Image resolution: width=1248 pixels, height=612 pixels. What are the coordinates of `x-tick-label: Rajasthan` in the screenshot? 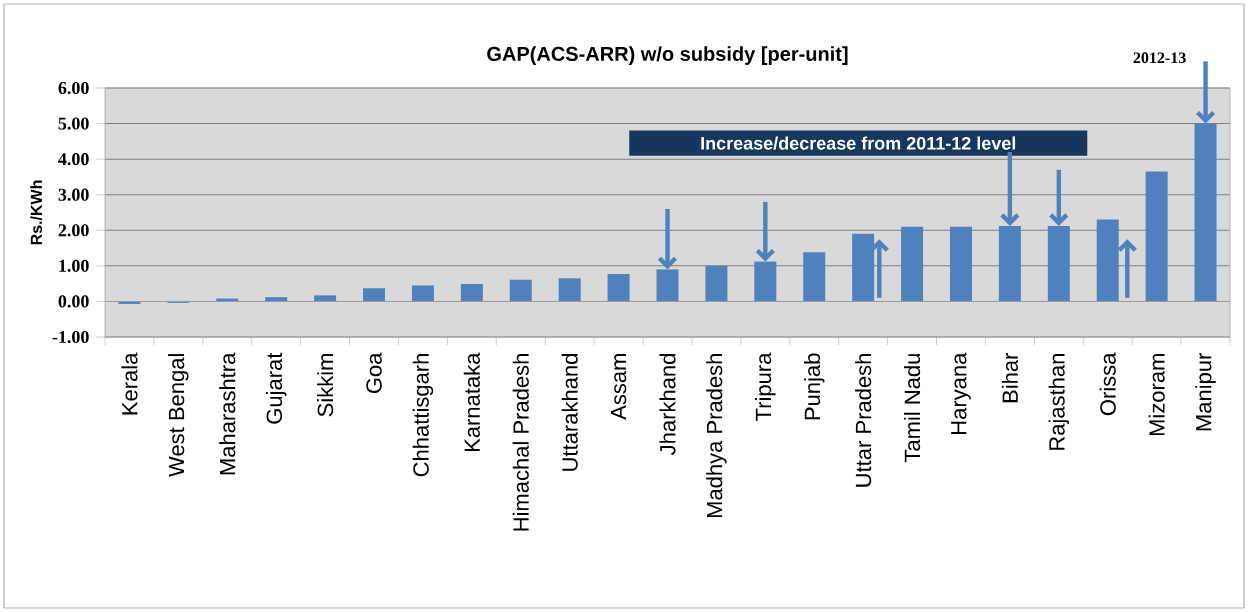 It's located at (1059, 402).